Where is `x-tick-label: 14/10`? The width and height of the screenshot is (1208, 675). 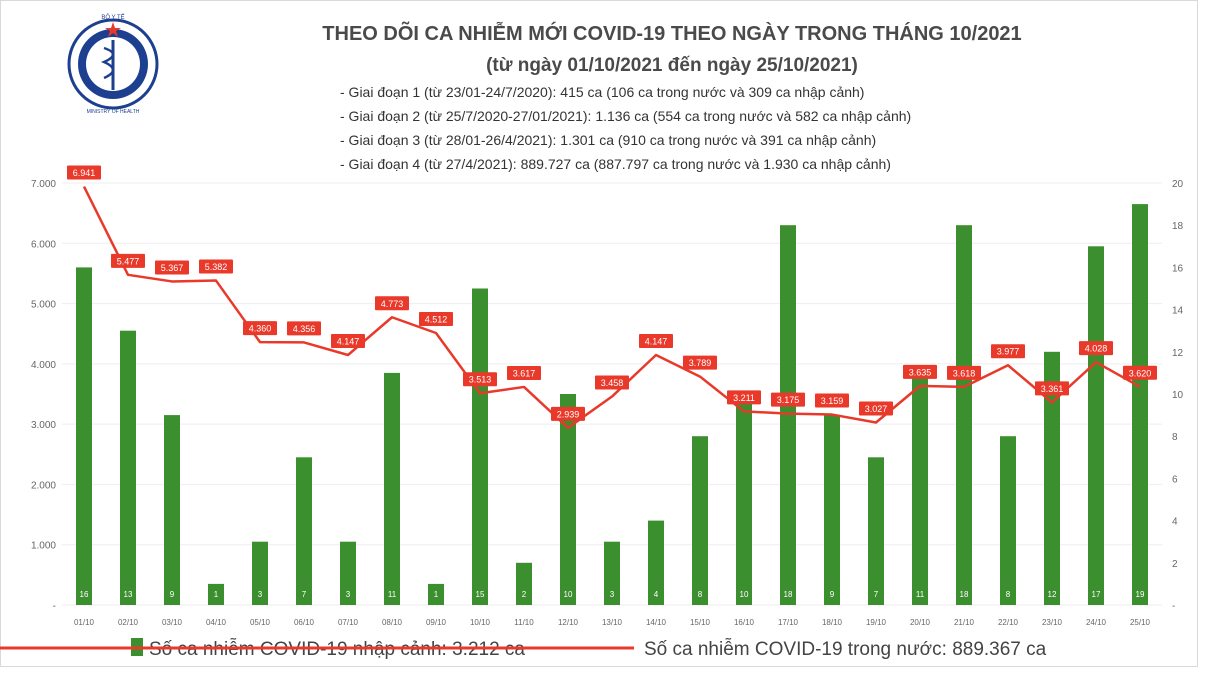
x-tick-label: 14/10 is located at coordinates (656, 622).